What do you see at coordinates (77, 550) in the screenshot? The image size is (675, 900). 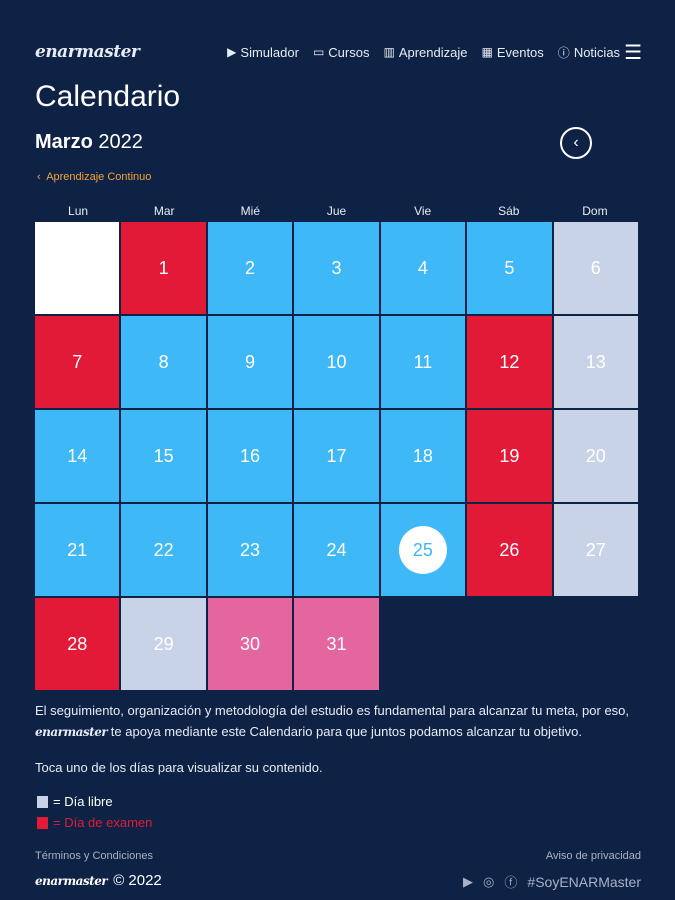 I see `day-cell-21: 21` at bounding box center [77, 550].